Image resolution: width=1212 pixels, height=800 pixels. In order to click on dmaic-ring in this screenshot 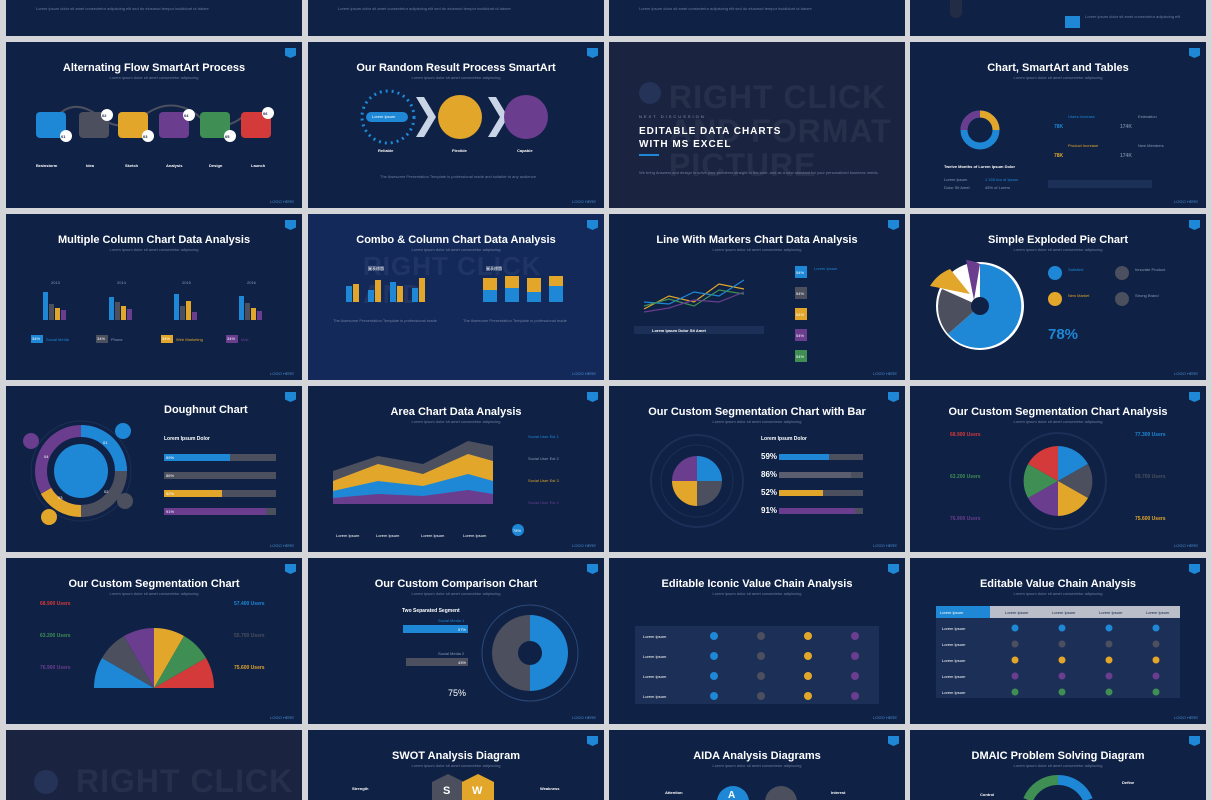, I will do `click(1058, 787)`.